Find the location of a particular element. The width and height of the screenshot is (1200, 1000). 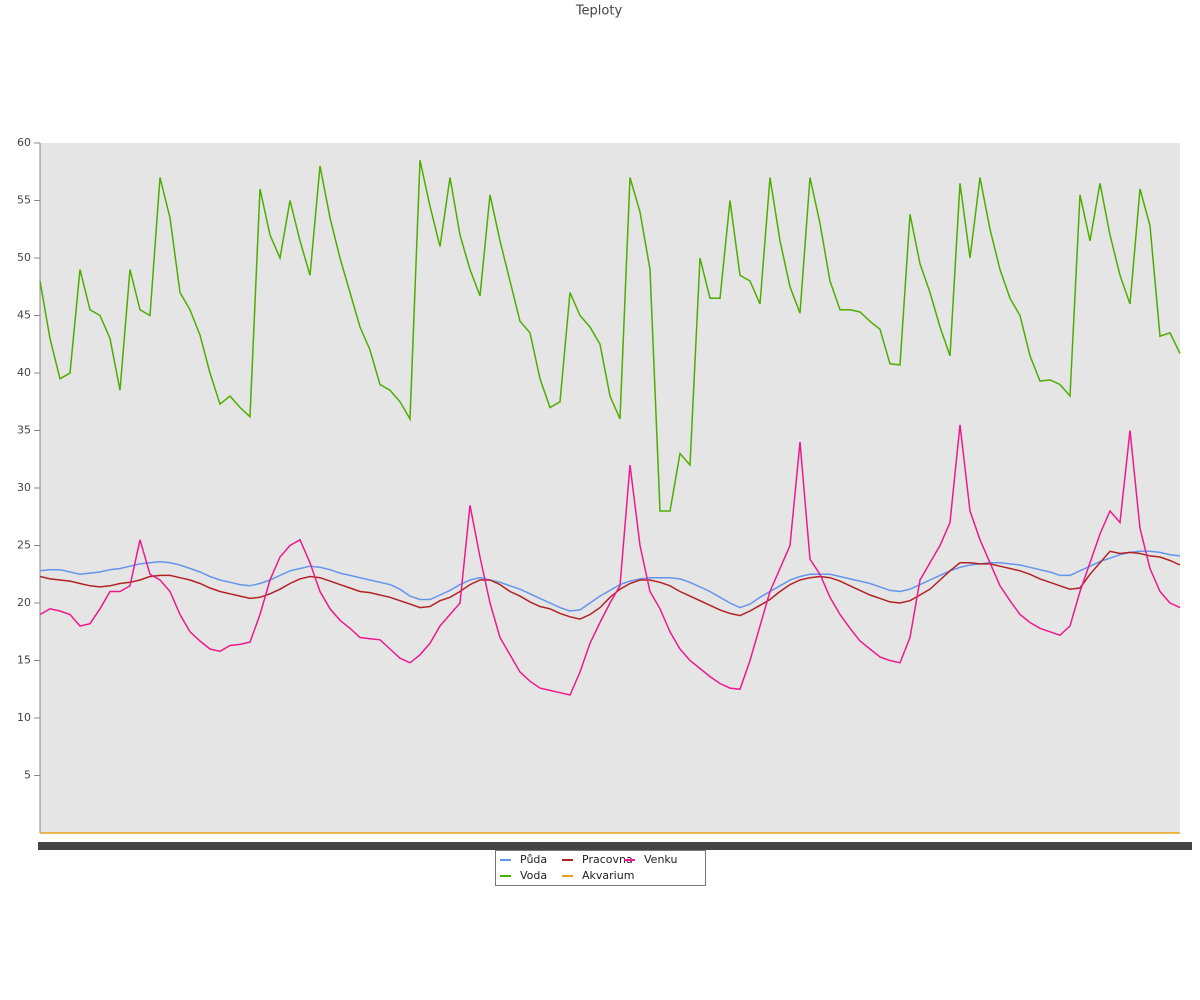

legend-label: Pracovna is located at coordinates (607, 859).